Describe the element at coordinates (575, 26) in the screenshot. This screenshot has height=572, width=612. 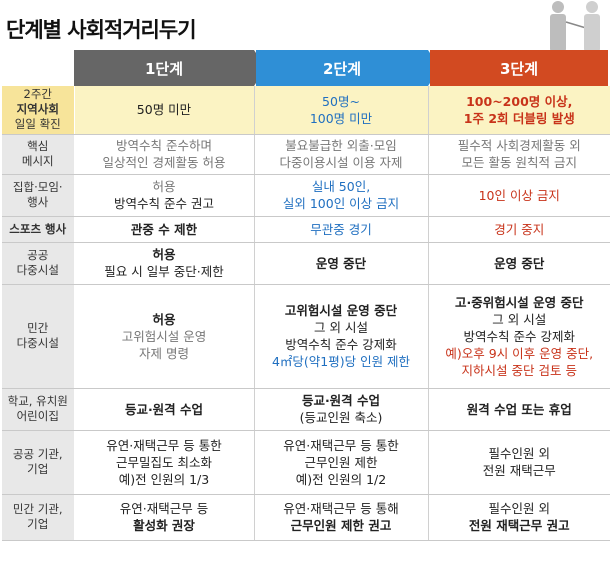
I see `people-icon` at that location.